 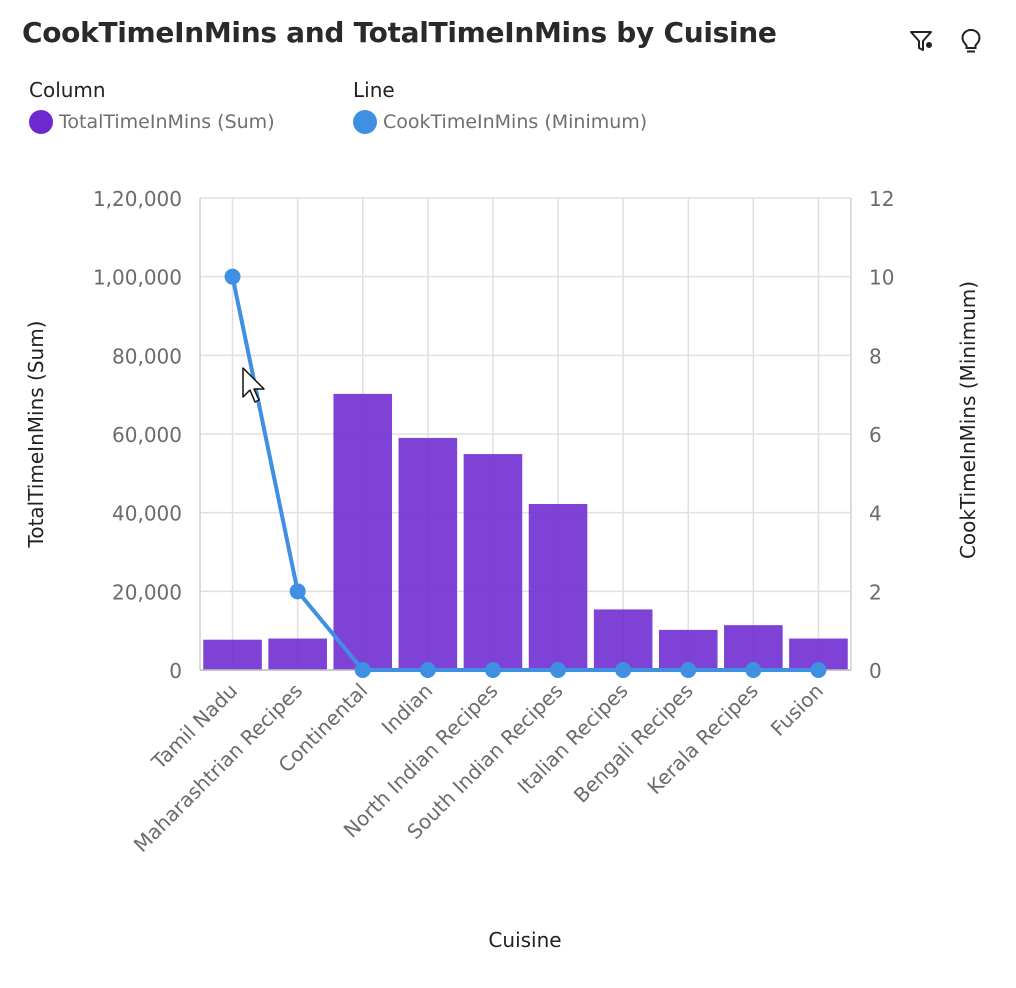 I want to click on insights-button, so click(x=971, y=41).